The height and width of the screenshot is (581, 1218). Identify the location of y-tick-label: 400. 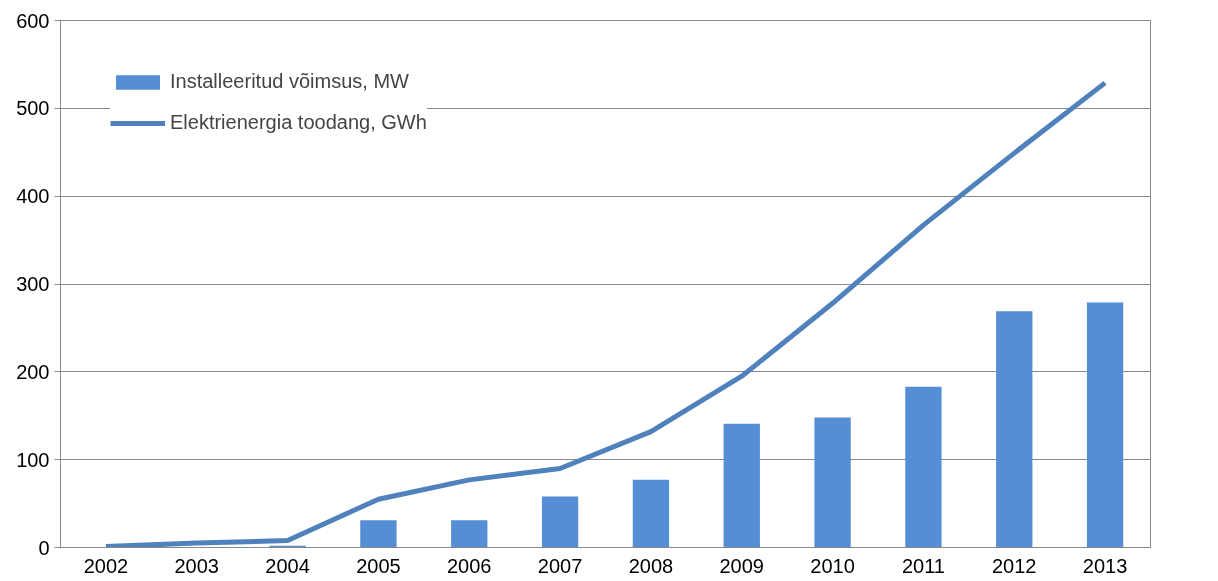
(33, 196).